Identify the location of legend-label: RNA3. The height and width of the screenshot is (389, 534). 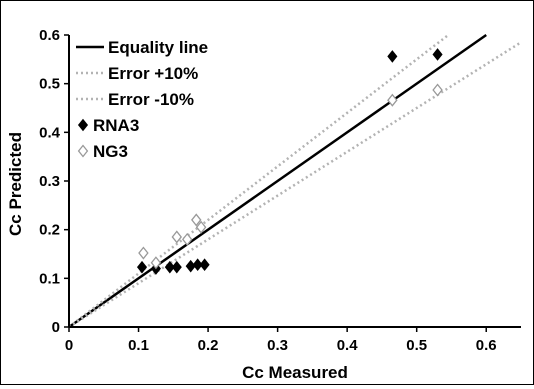
(116, 125).